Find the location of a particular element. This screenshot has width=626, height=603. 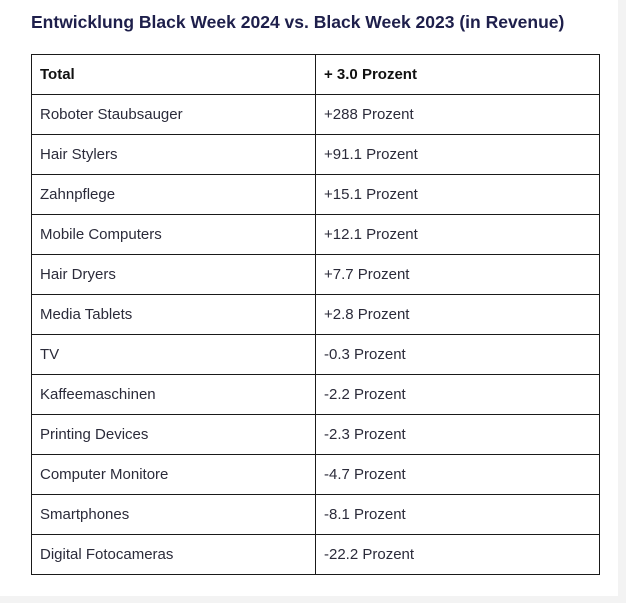

category-cell: Hair Dryers is located at coordinates (173, 274).